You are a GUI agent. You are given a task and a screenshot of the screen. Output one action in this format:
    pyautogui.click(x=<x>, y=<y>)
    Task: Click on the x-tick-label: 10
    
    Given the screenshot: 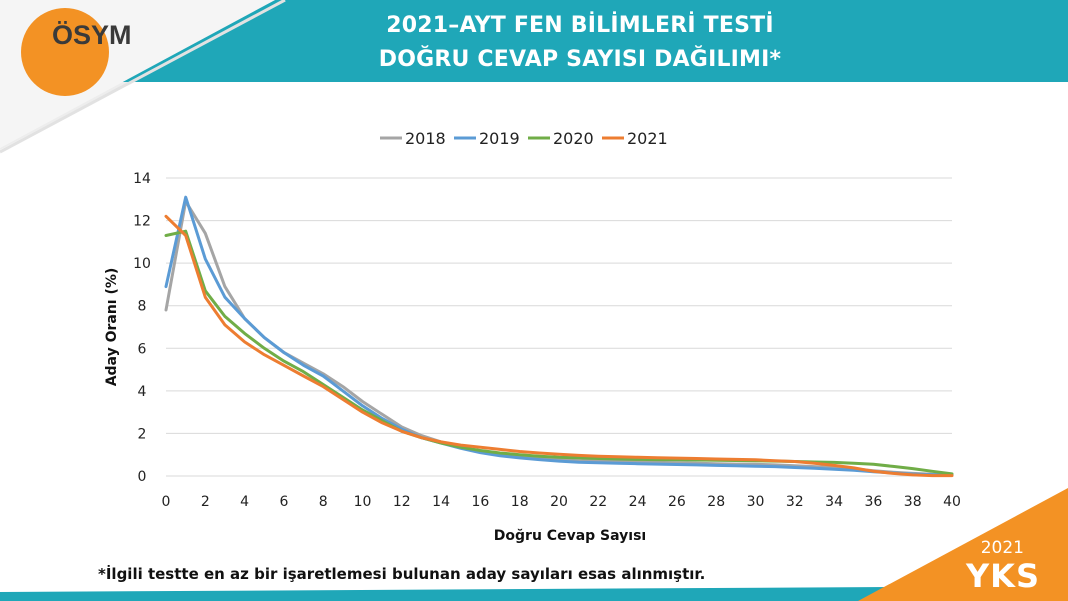 What is the action you would take?
    pyautogui.click(x=363, y=502)
    